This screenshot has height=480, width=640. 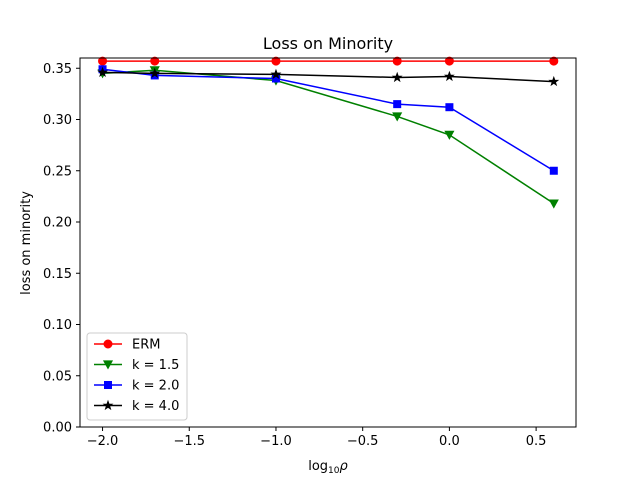 I want to click on x-tick-label: −1.0, so click(x=276, y=441).